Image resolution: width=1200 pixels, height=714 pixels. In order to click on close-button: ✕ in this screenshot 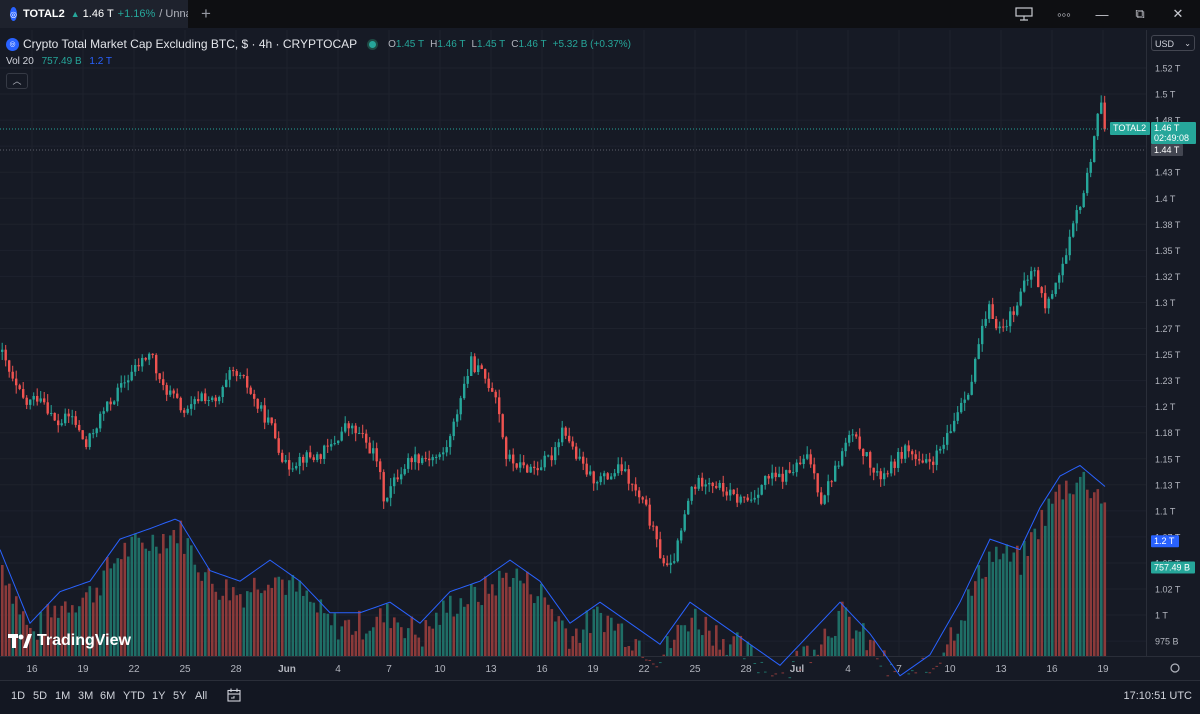, I will do `click(1178, 13)`.